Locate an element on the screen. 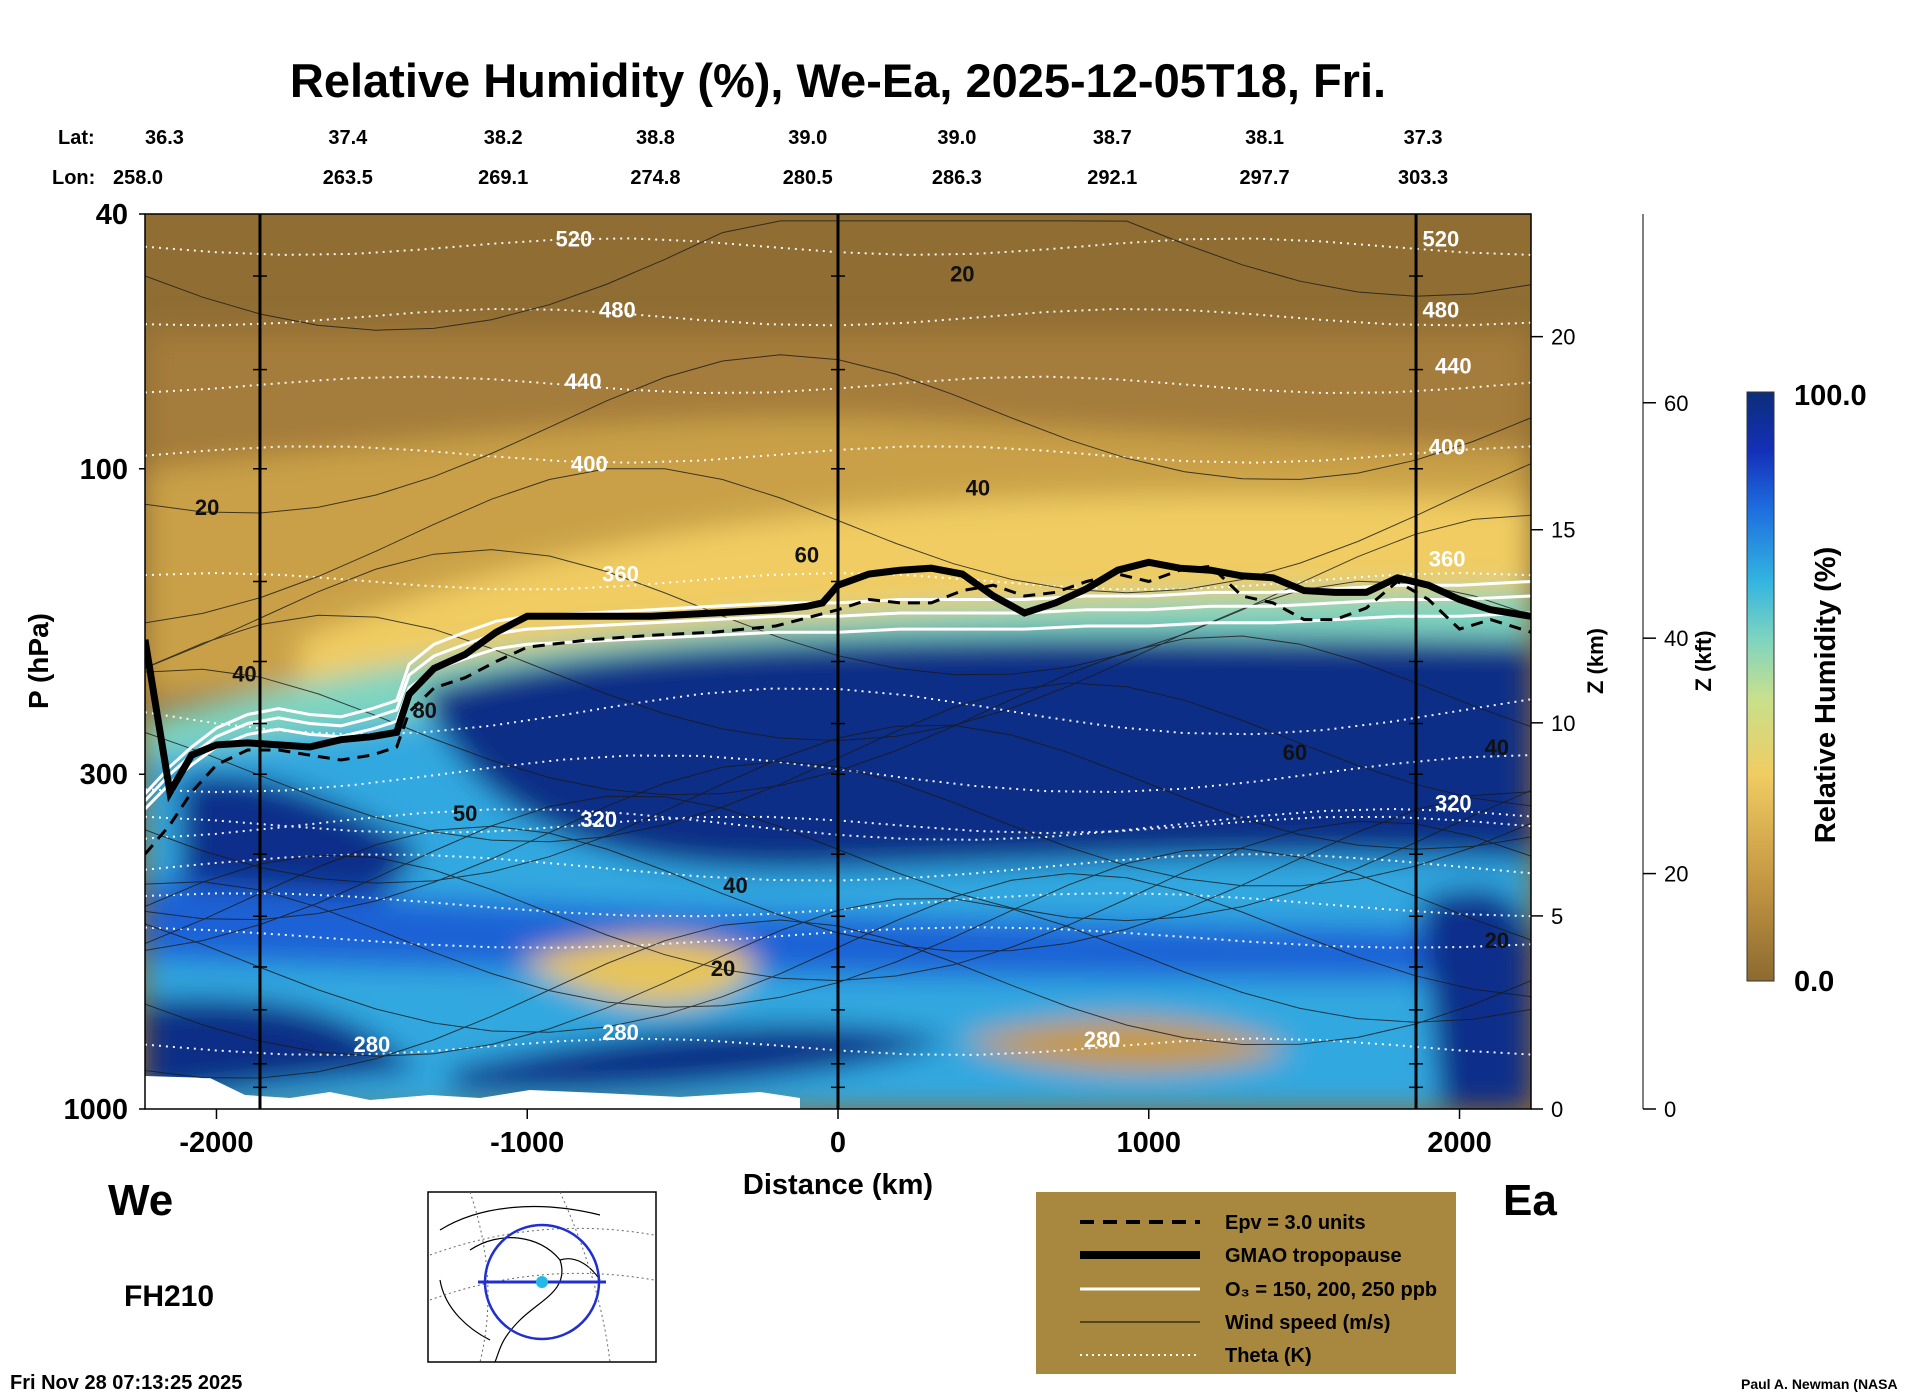  colorbar-min: 0.0 is located at coordinates (1814, 982).